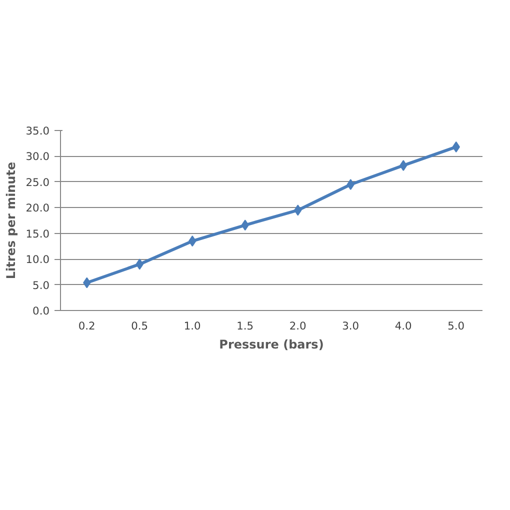 Image resolution: width=510 pixels, height=510 pixels. Describe the element at coordinates (403, 326) in the screenshot. I see `x-tick-label: 4.0` at that location.